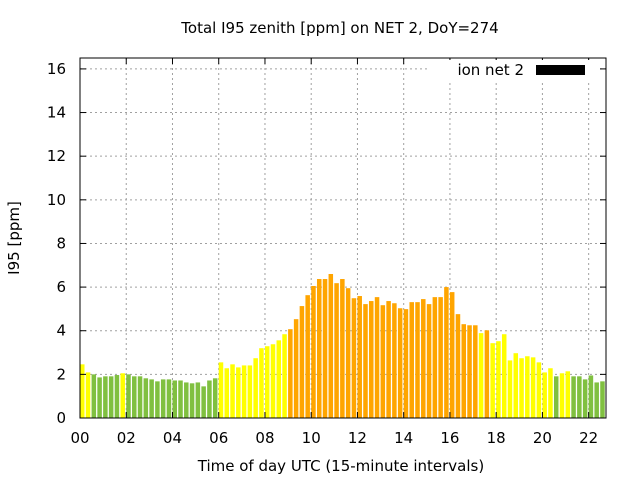 This screenshot has width=640, height=484. Describe the element at coordinates (311, 438) in the screenshot. I see `x-tick-label: 10` at that location.